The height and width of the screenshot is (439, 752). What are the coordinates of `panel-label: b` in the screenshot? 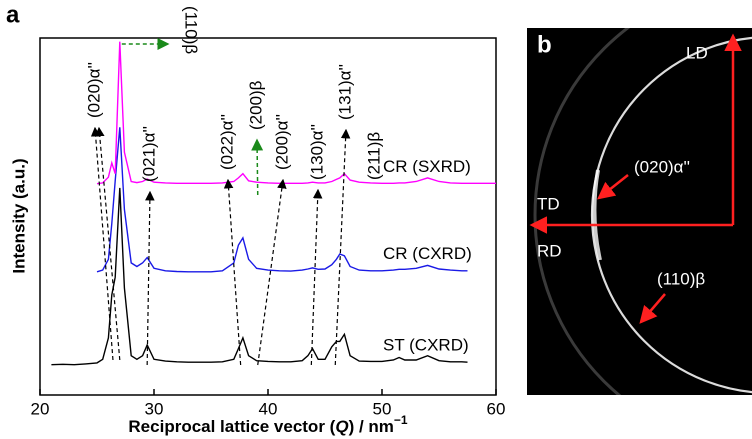 It's located at (544, 44).